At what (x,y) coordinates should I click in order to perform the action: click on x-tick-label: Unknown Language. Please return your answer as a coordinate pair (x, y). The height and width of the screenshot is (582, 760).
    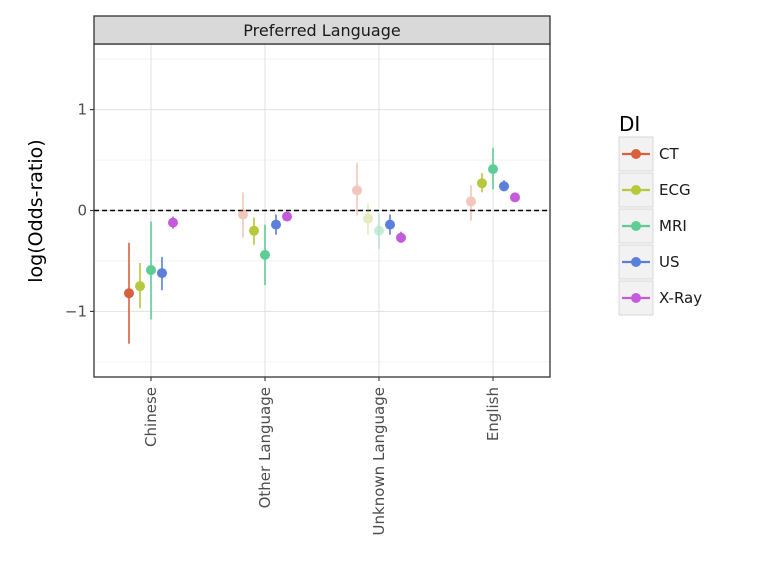
    Looking at the image, I should click on (379, 461).